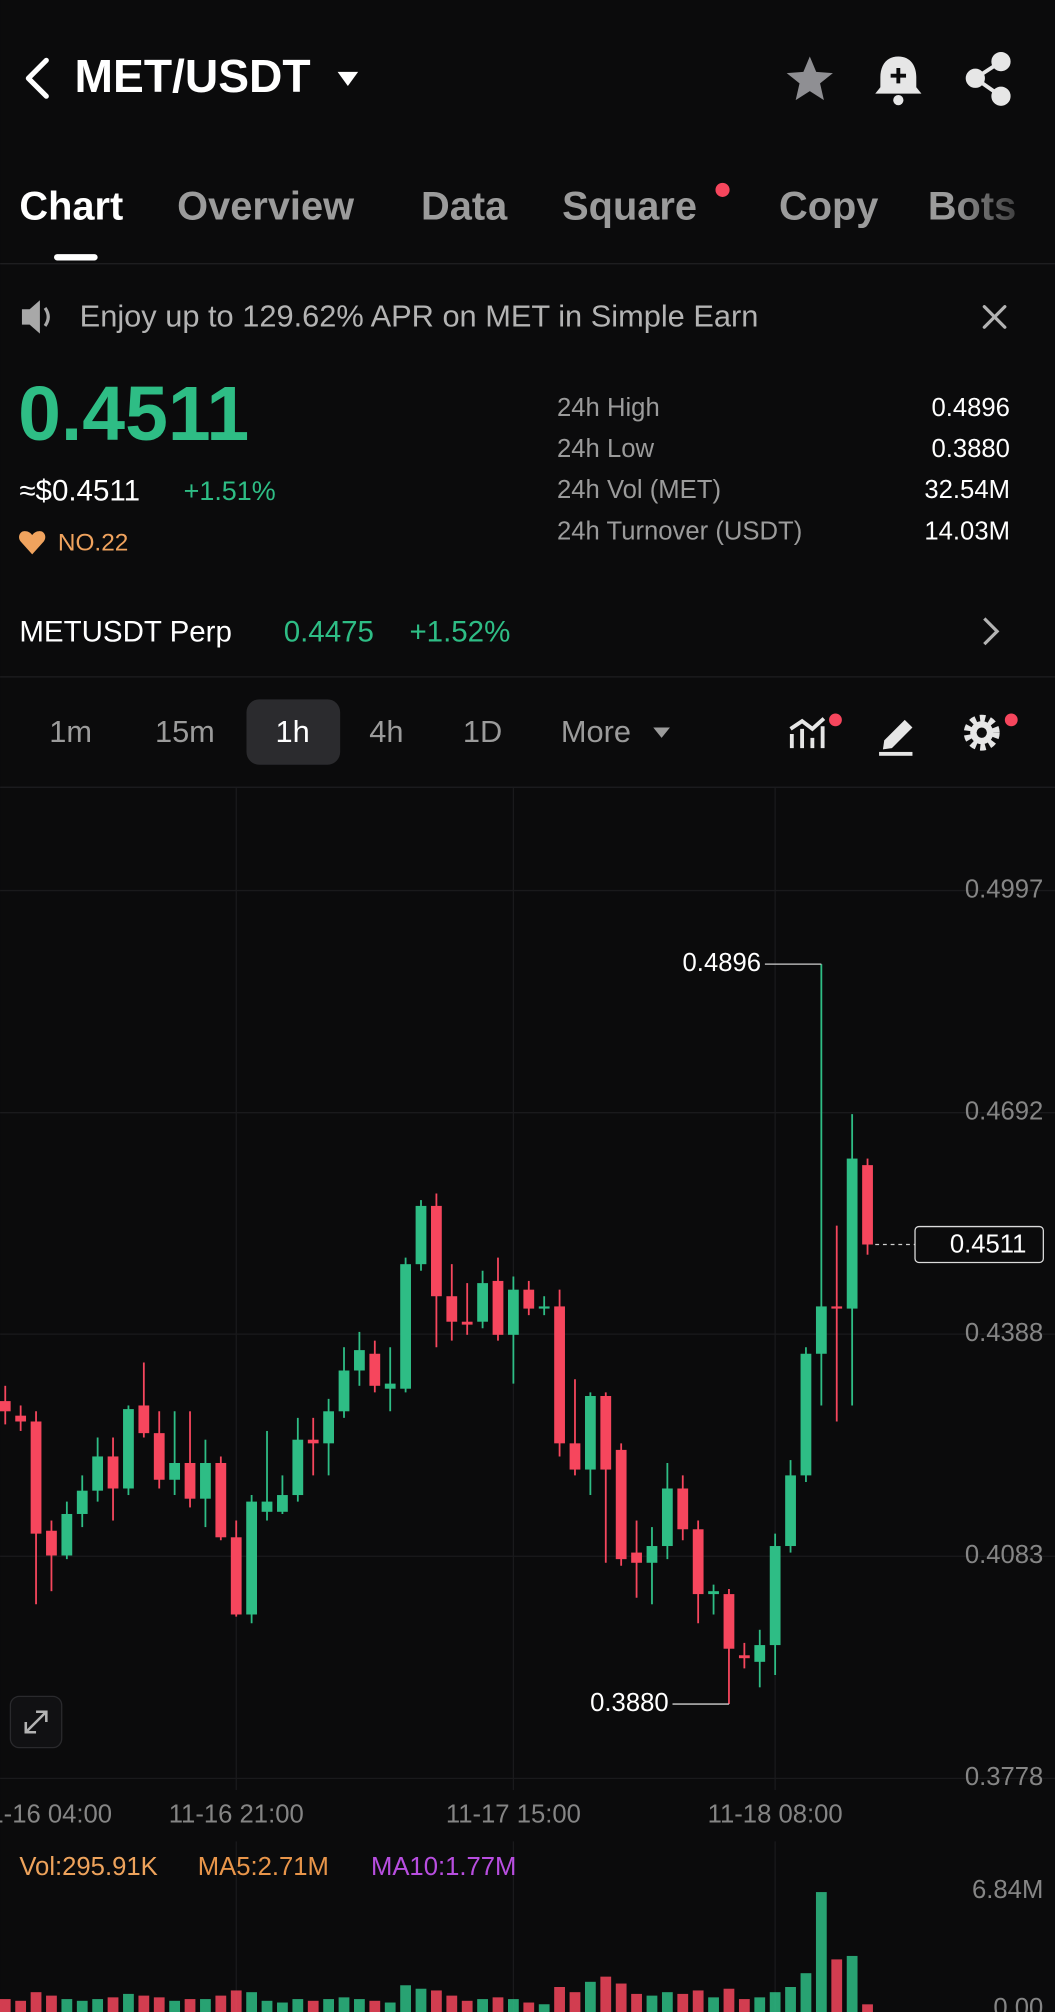  Describe the element at coordinates (79, 491) in the screenshot. I see `usd-price: ≈$0.4511` at that location.